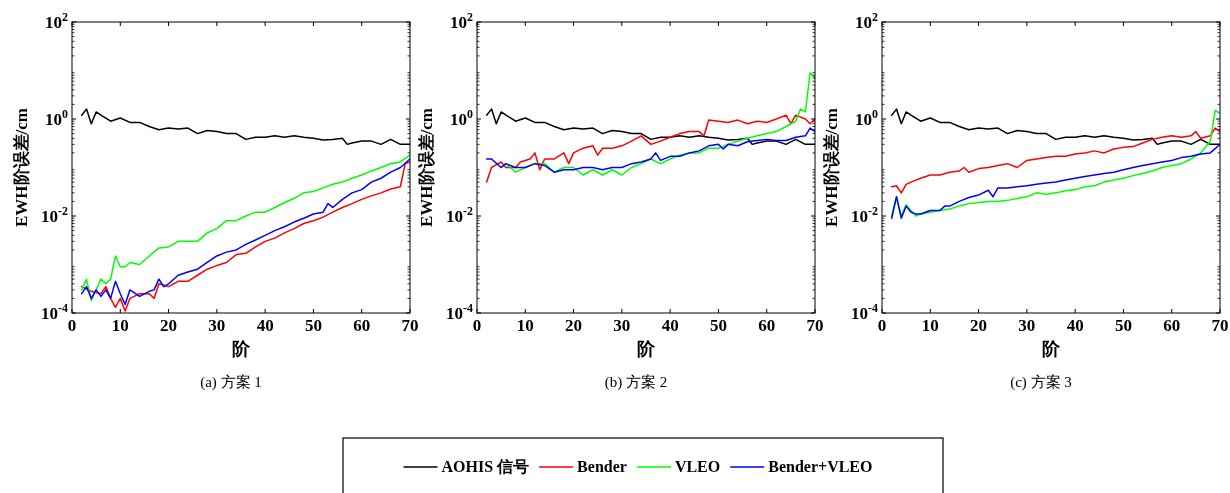 The image size is (1230, 493). I want to click on text: (a) 方案 1, so click(231, 382).